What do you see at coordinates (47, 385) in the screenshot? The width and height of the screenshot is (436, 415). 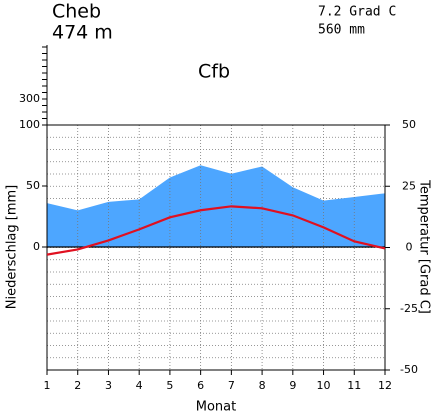 I see `x-tick-label: 1` at bounding box center [47, 385].